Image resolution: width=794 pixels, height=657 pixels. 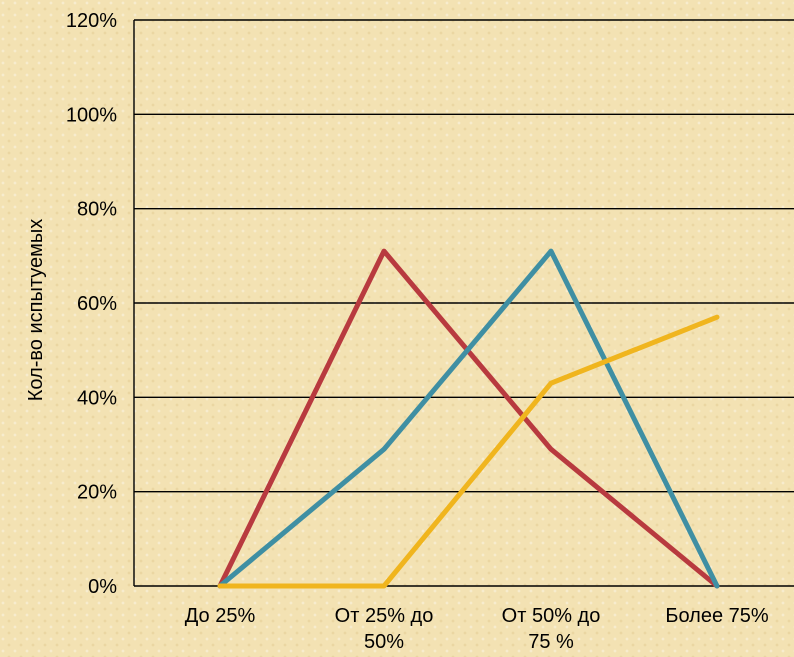 What do you see at coordinates (97, 398) in the screenshot?
I see `y-tick-label: 40%` at bounding box center [97, 398].